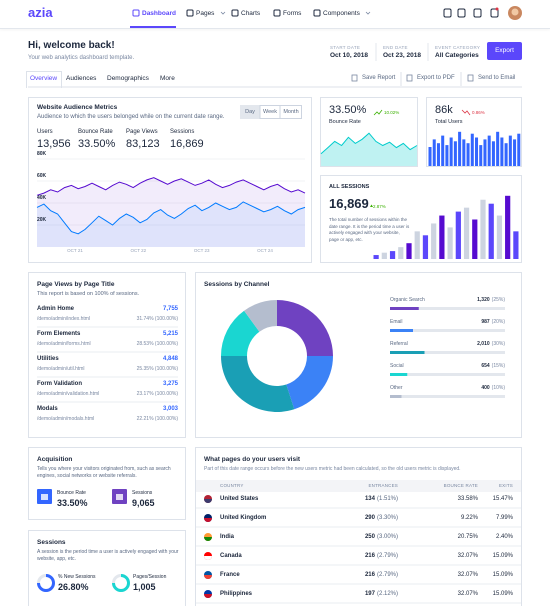 Image resolution: width=550 pixels, height=606 pixels. What do you see at coordinates (395, 47) in the screenshot?
I see `filter-label: END DATE` at bounding box center [395, 47].